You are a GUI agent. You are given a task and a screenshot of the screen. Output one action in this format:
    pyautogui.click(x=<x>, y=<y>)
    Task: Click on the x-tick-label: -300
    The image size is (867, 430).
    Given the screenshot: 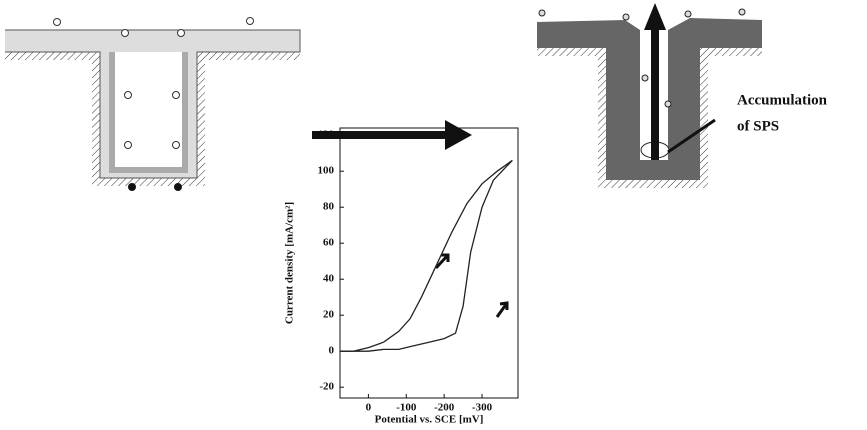 What is the action you would take?
    pyautogui.click(x=482, y=408)
    